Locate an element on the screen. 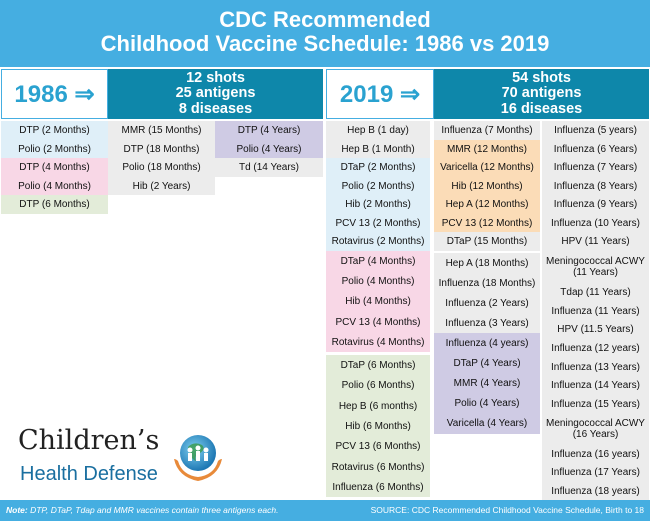 The image size is (650, 521). vaccine-cell: HPV (11.5 Years) is located at coordinates (595, 329).